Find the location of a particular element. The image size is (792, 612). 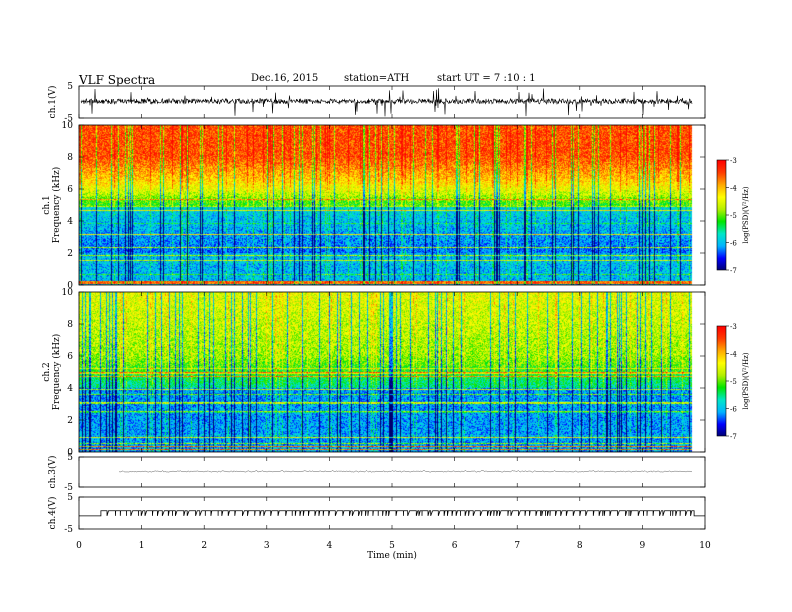

ch2-spectrogram-ylabel-channel: ch.2 is located at coordinates (47, 371).